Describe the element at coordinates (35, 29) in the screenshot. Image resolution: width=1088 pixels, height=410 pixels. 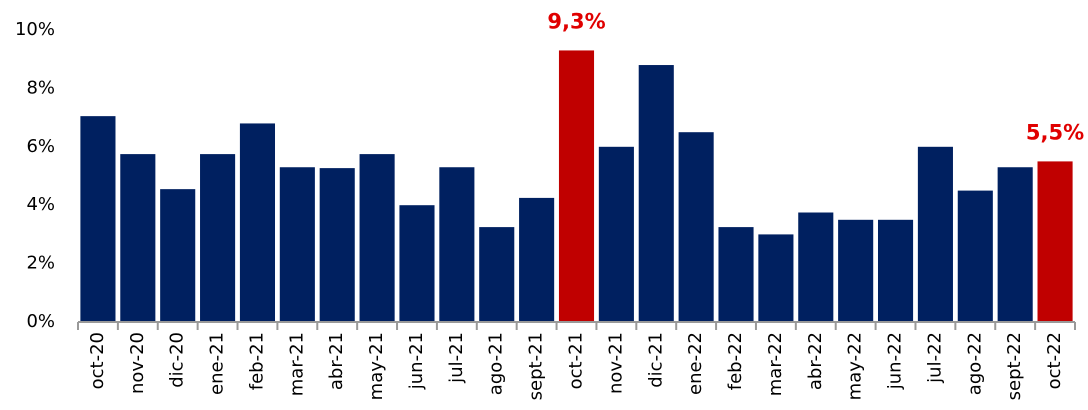
I see `y-tick-label: 10%` at that location.